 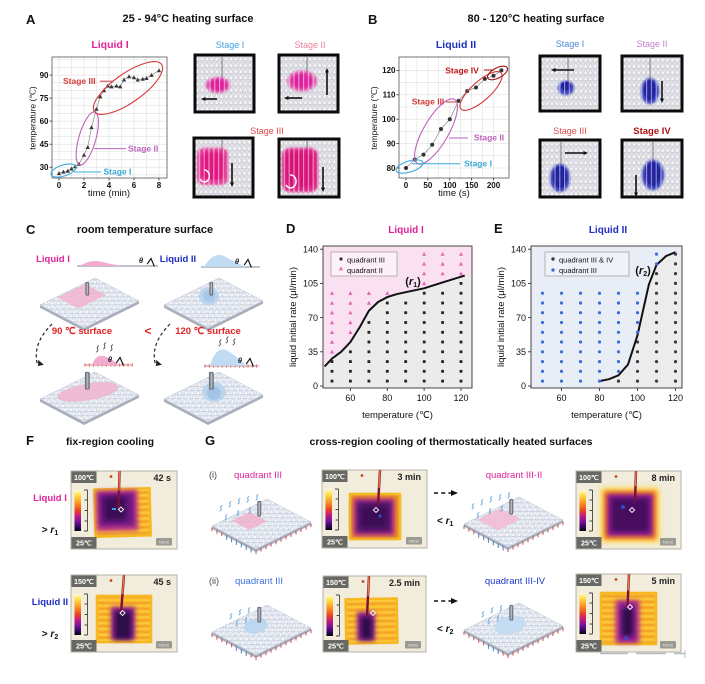 What do you see at coordinates (663, 478) in the screenshot?
I see `svg-text: 8 min` at bounding box center [663, 478].